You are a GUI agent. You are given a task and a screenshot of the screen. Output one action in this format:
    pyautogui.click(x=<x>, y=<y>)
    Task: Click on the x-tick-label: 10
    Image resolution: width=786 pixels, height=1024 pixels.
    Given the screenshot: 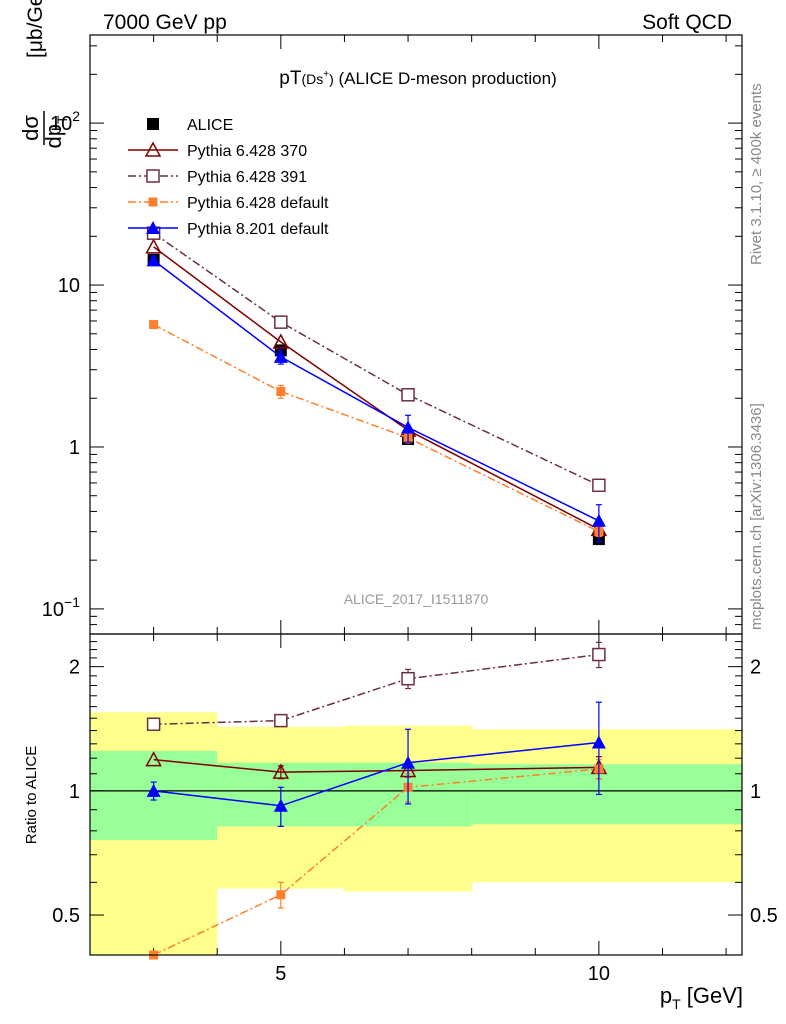 What is the action you would take?
    pyautogui.click(x=599, y=974)
    